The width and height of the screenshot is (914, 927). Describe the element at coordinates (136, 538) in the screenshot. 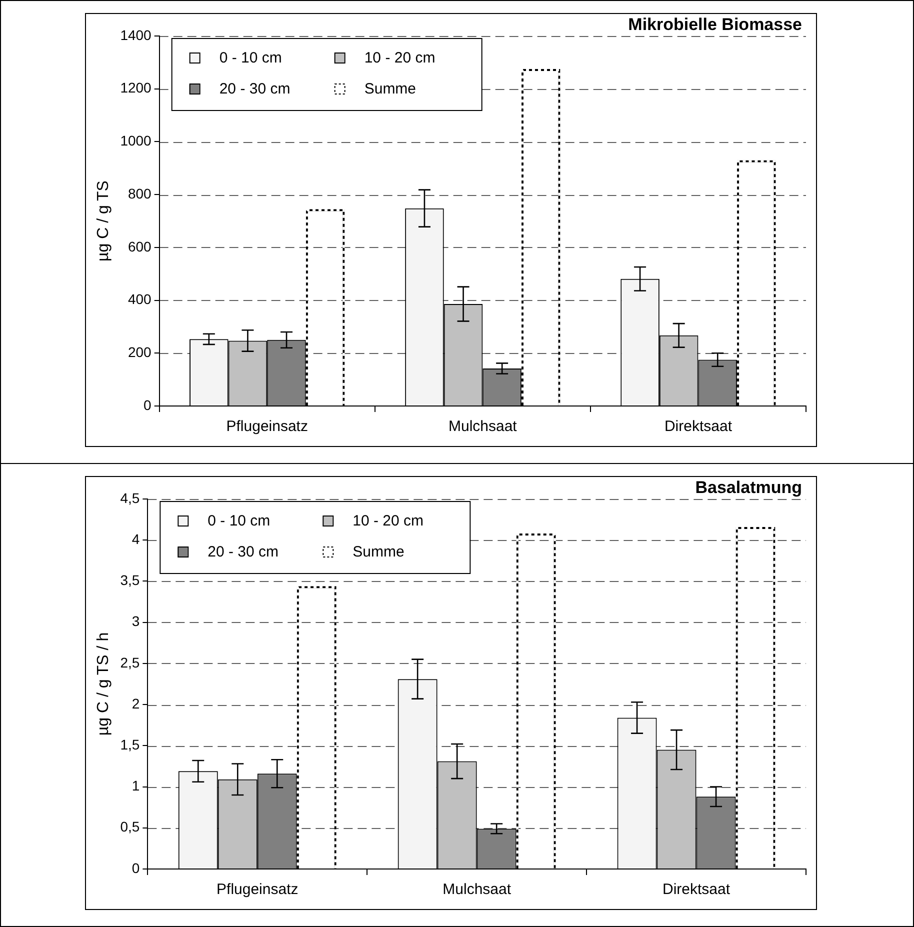

I see `y-tick-label: 4` at that location.